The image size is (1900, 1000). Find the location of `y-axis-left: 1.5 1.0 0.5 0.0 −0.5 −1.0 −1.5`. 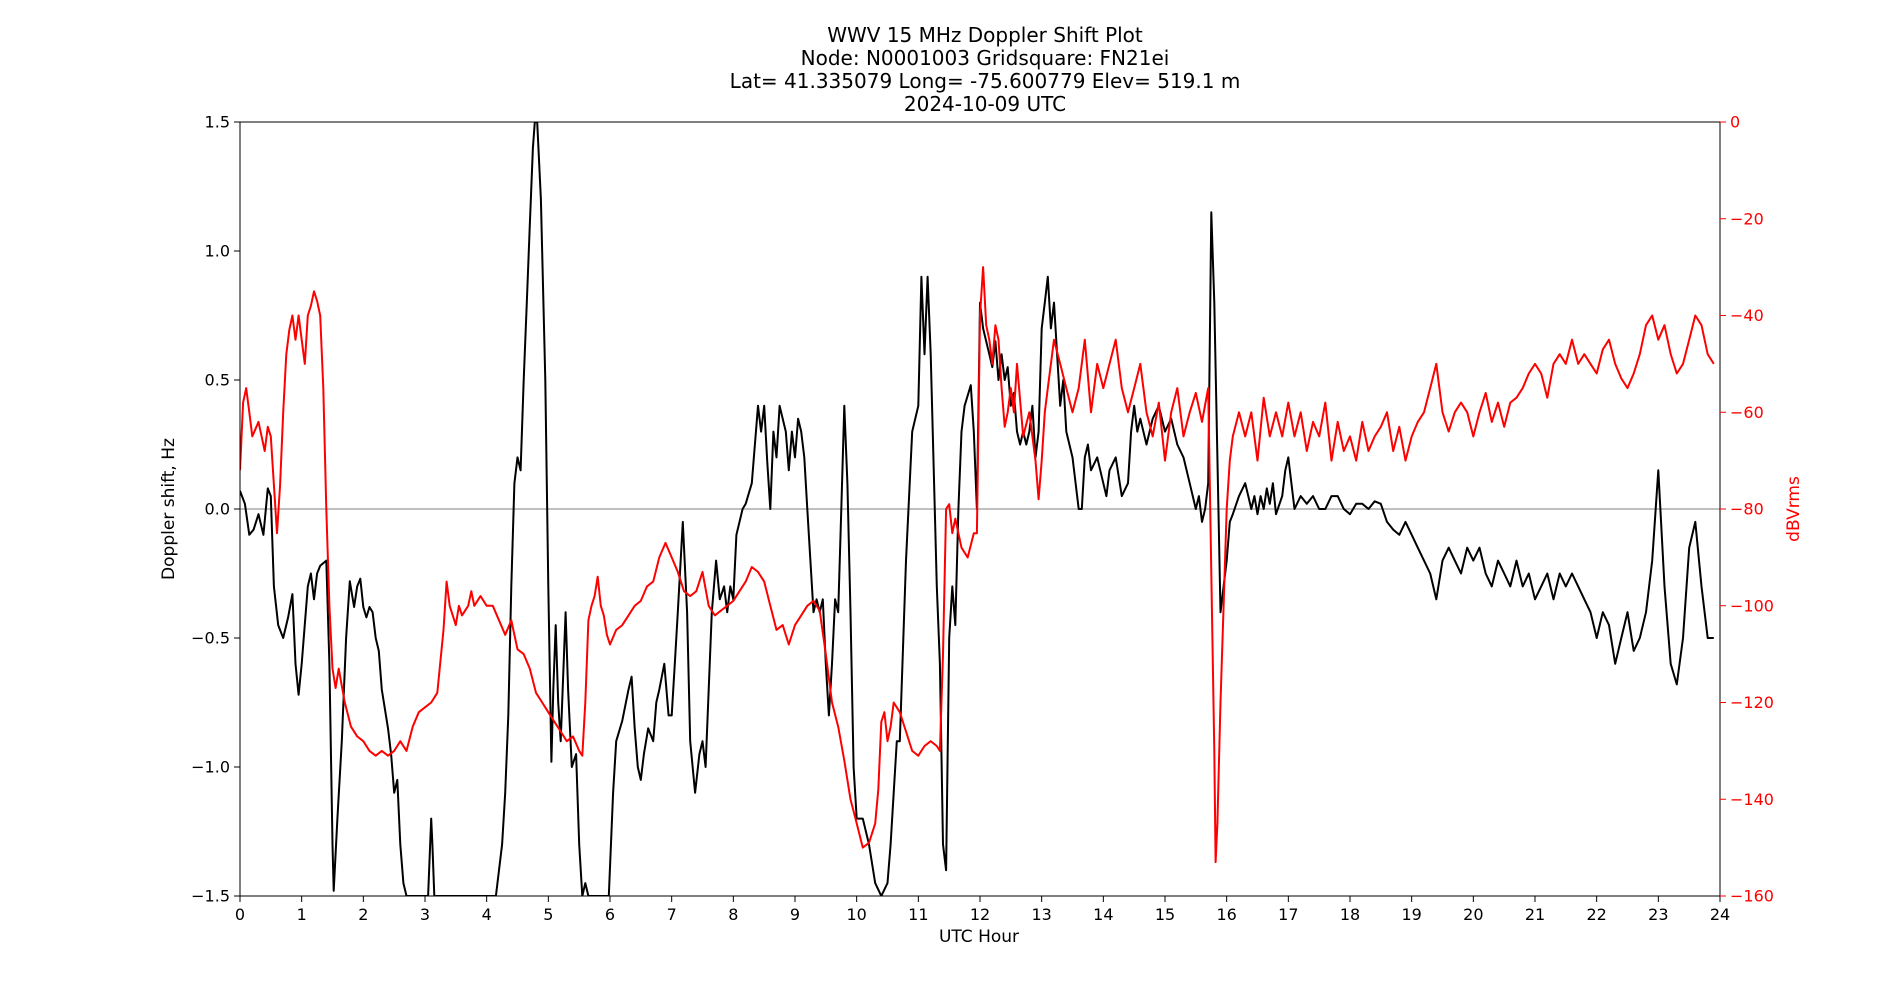

y-axis-left: 1.5 1.0 0.5 0.0 −0.5 −1.0 −1.5 is located at coordinates (215, 509).